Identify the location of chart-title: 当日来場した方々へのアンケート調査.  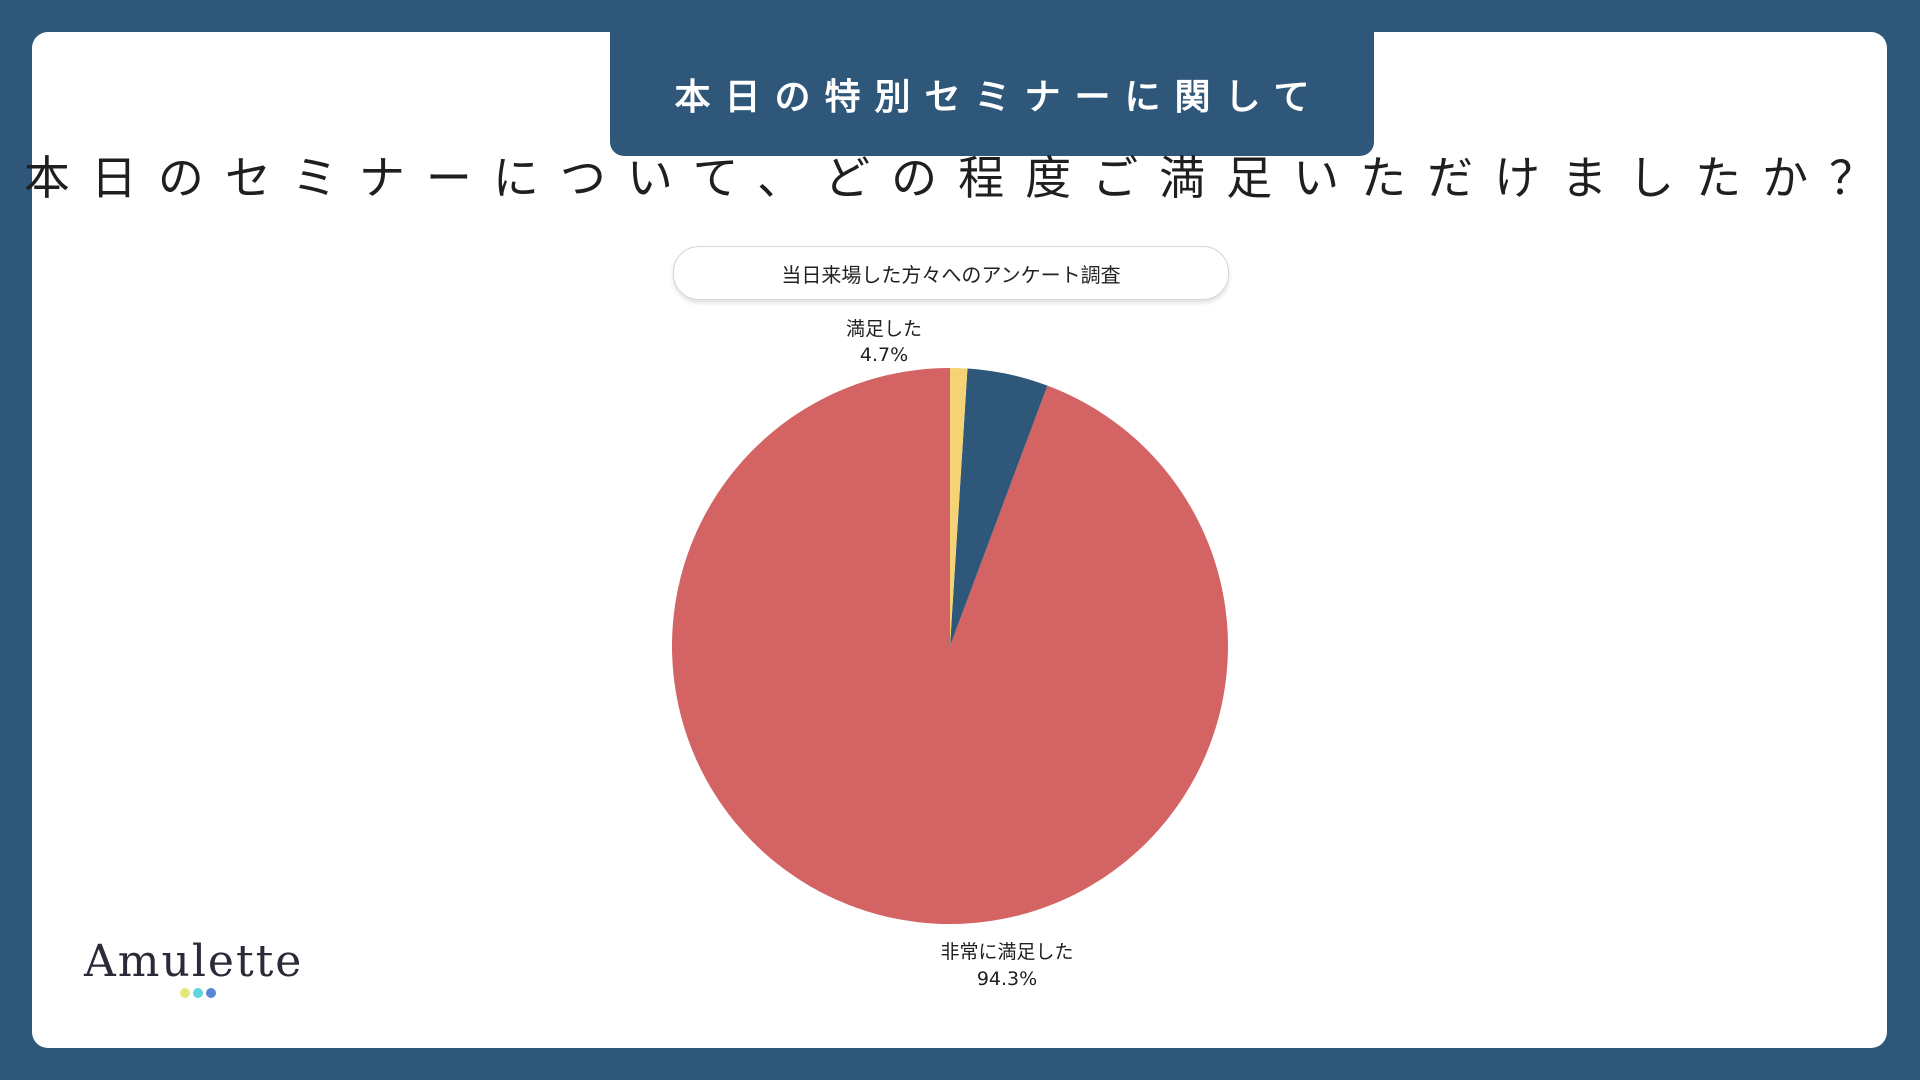
(951, 273).